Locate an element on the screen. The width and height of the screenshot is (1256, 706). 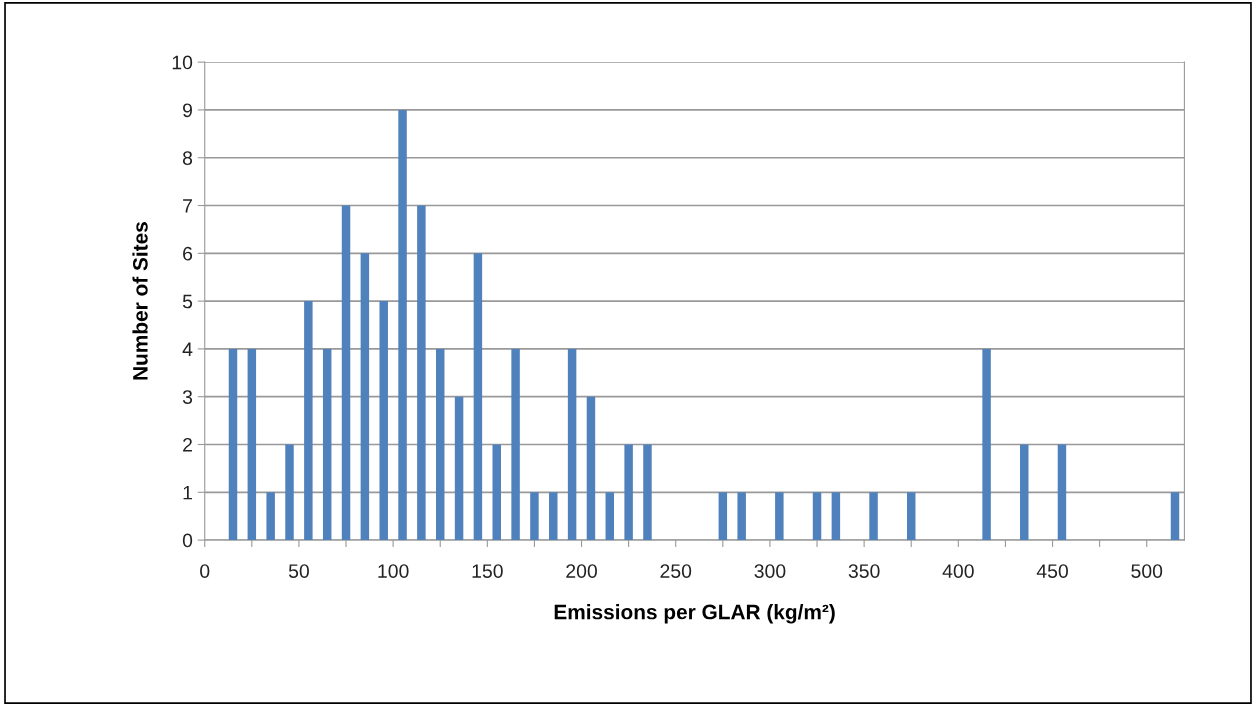
x-tick-label: 500 is located at coordinates (1147, 571).